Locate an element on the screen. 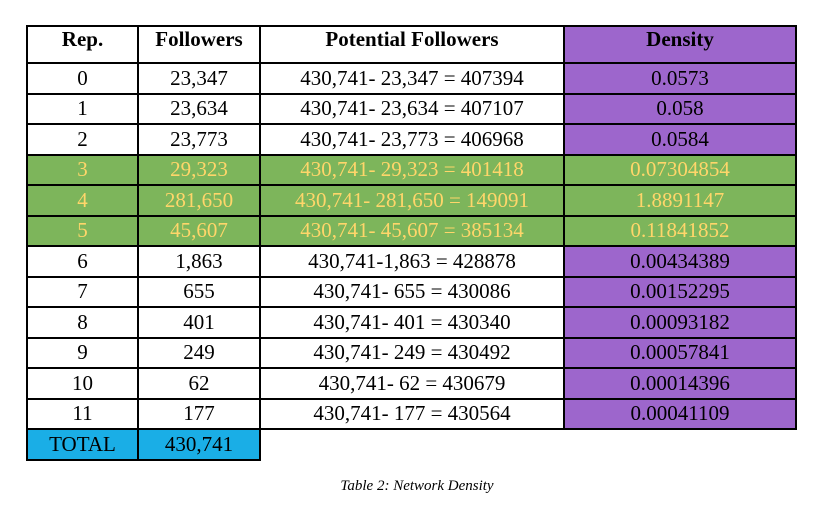  rep-cell: 7 is located at coordinates (82, 291).